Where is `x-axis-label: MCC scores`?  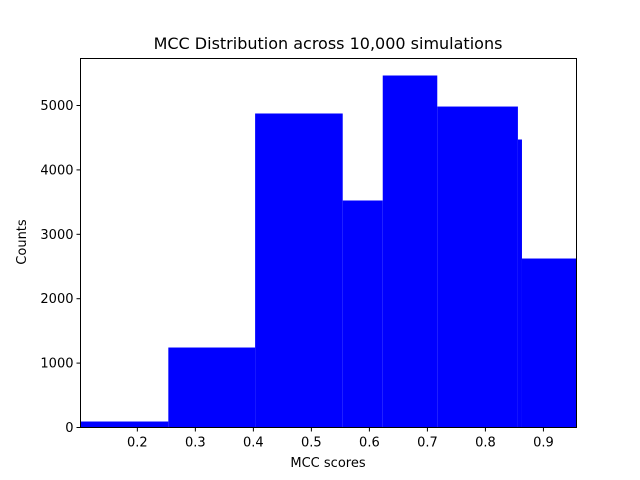
x-axis-label: MCC scores is located at coordinates (327, 463).